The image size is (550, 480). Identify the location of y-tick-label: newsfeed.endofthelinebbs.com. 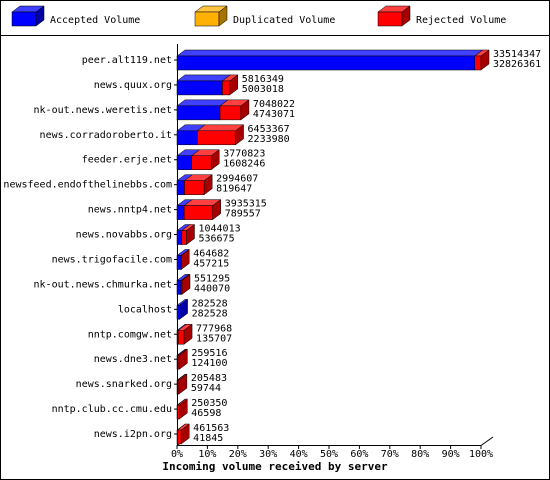
(87, 185).